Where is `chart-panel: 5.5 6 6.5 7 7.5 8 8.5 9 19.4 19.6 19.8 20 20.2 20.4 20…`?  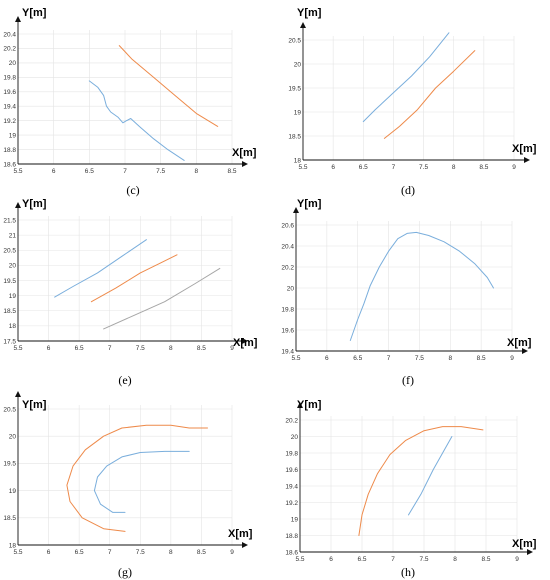
chart-panel: 5.5 6 6.5 7 7.5 8 8.5 9 19.4 19.6 19.8 20 20.2 20.4 20… is located at coordinates (406, 292).